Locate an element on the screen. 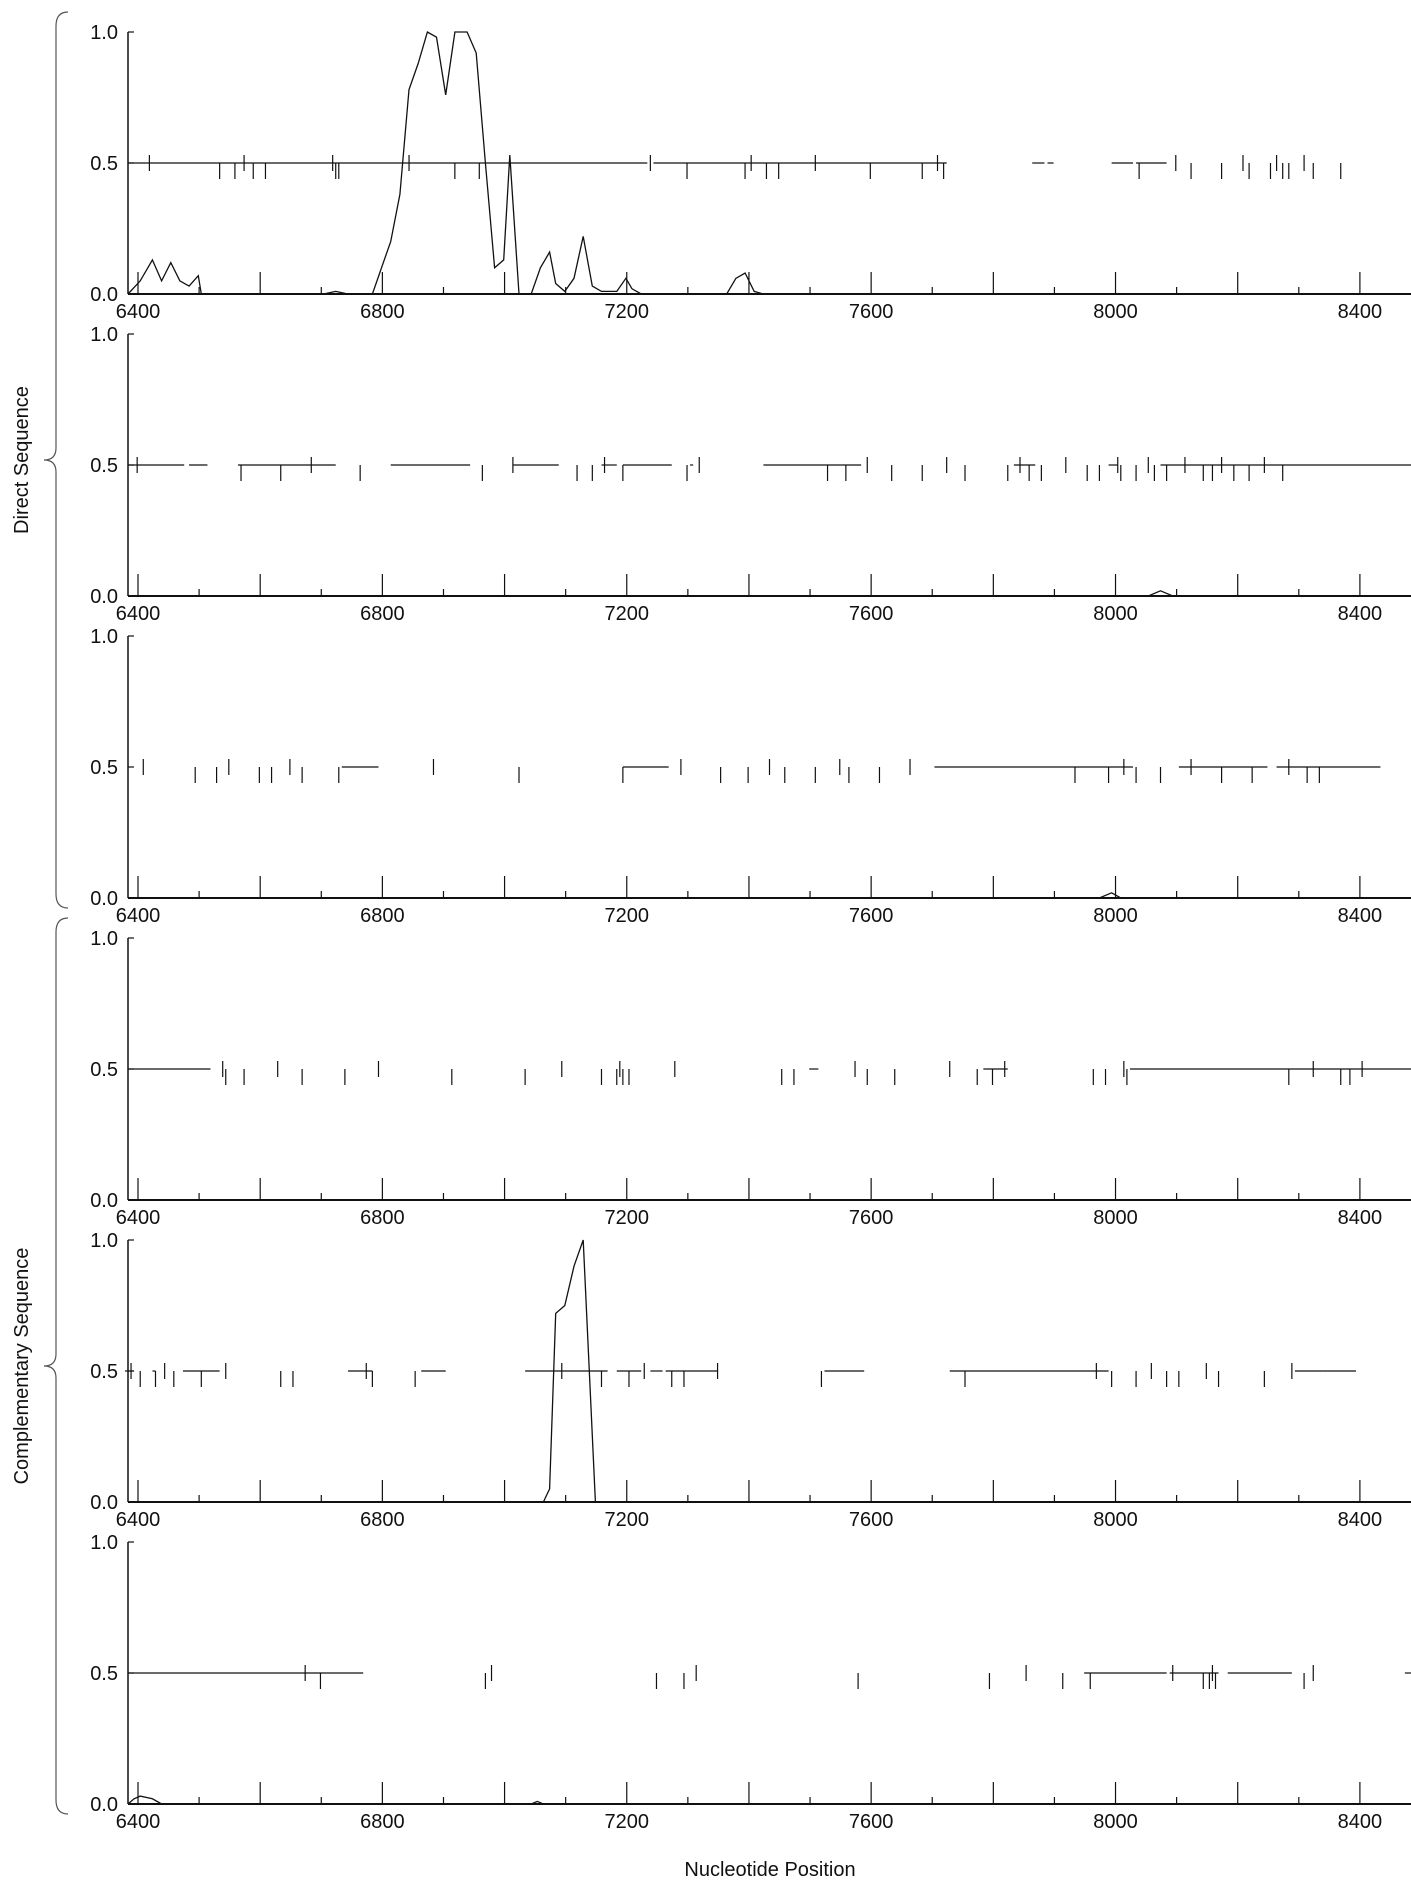 This screenshot has width=1411, height=1885. x-axis-title: Nucleotide Position is located at coordinates (769, 1870).